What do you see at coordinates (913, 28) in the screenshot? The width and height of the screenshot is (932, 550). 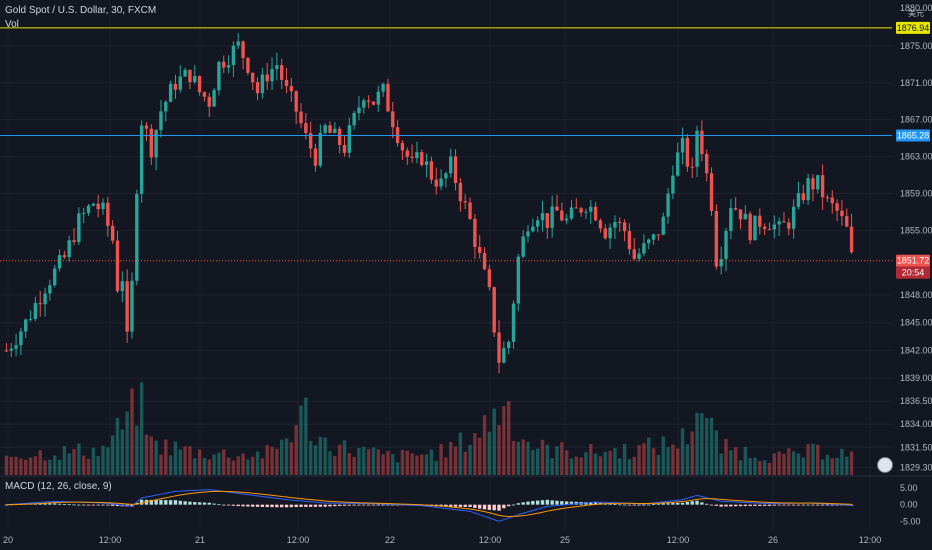 I see `yellow-level-label: 1876.94` at bounding box center [913, 28].